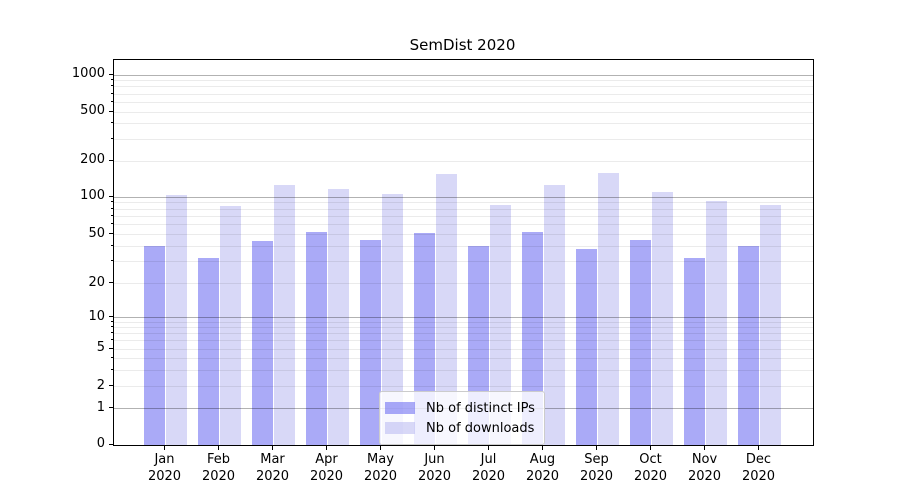 The image size is (900, 500). What do you see at coordinates (380, 468) in the screenshot?
I see `x-tick-label-may: May 2020` at bounding box center [380, 468].